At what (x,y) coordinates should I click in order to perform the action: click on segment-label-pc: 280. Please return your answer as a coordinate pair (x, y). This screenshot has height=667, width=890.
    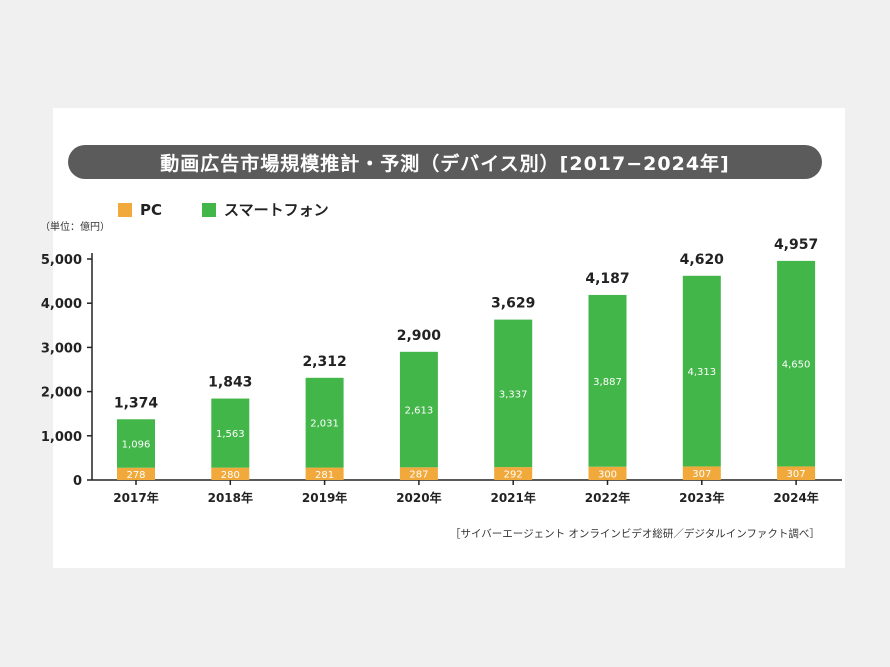
    Looking at the image, I should click on (230, 475).